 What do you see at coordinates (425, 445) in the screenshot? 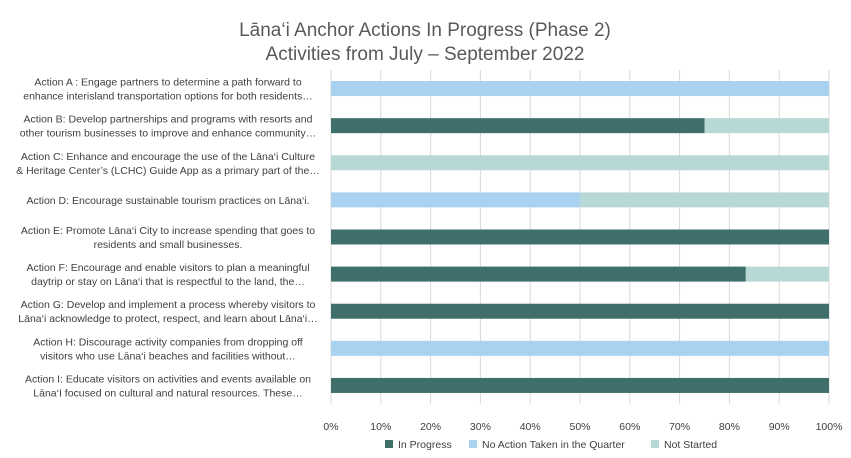
I see `legend-label: In Progress` at bounding box center [425, 445].